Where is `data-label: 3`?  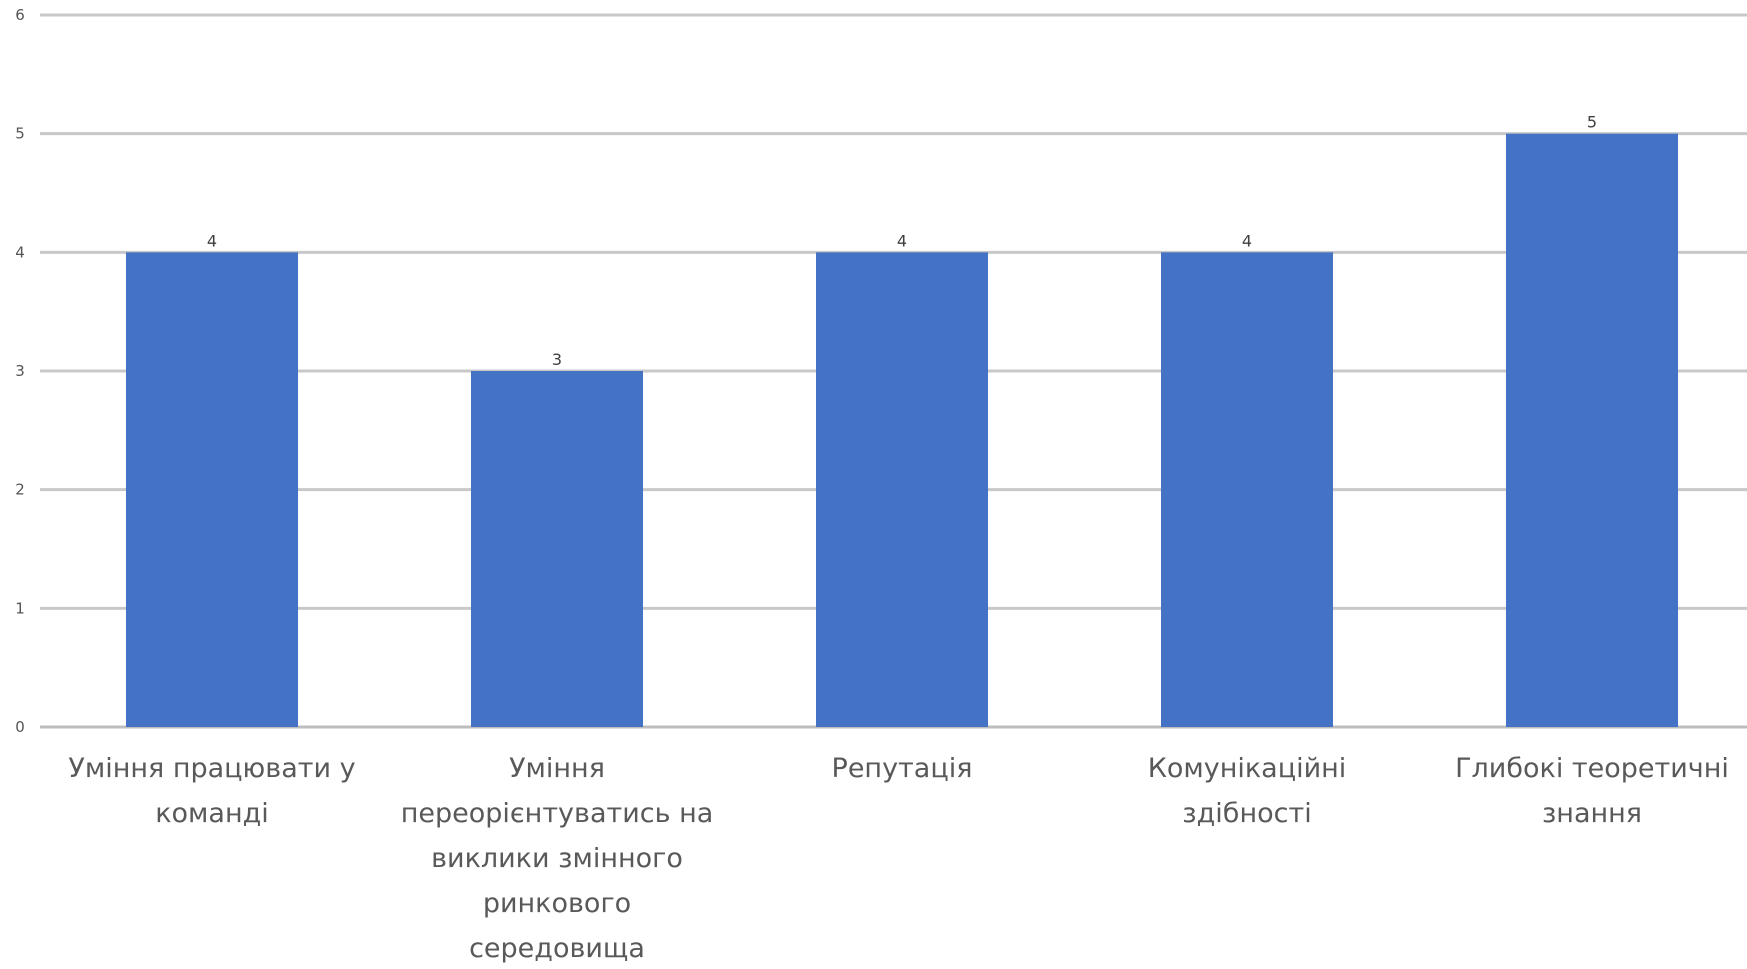
data-label: 3 is located at coordinates (557, 359).